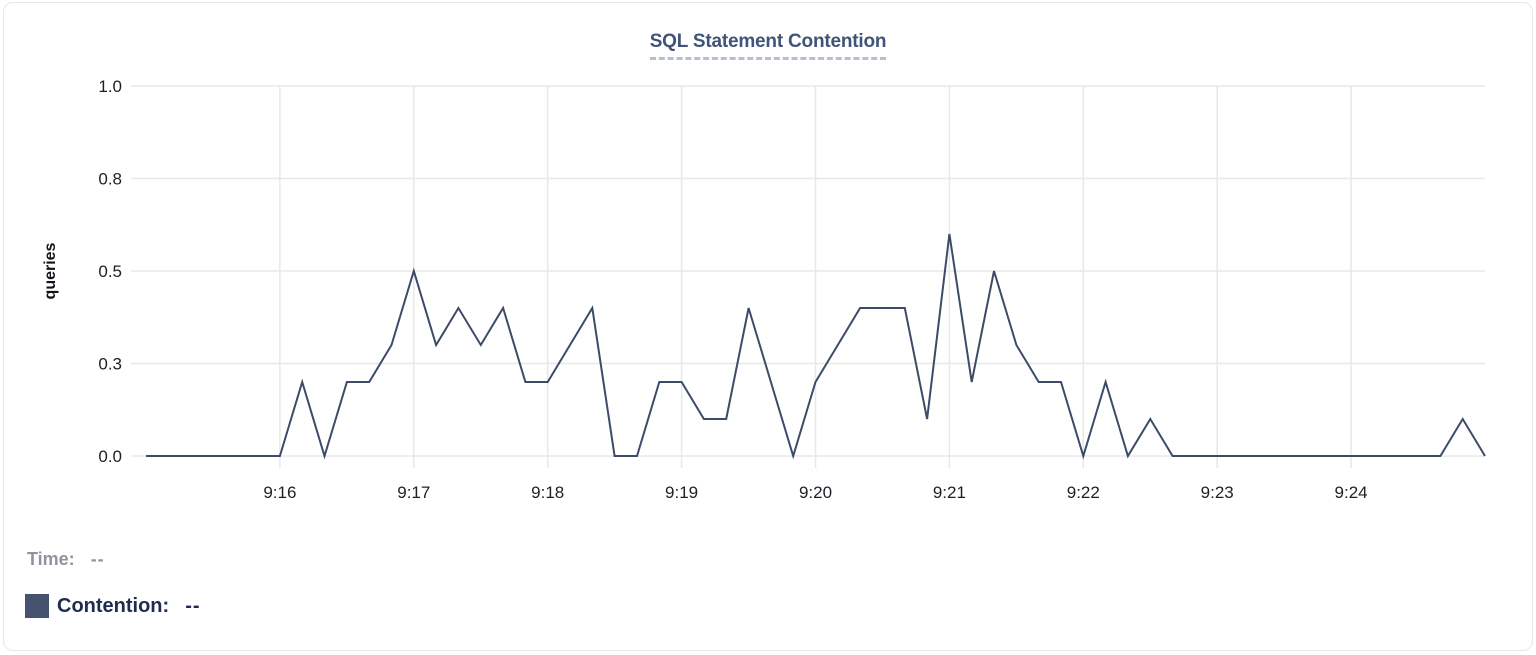 This screenshot has height=655, width=1536. I want to click on x-tick-label: 9:24, so click(1351, 492).